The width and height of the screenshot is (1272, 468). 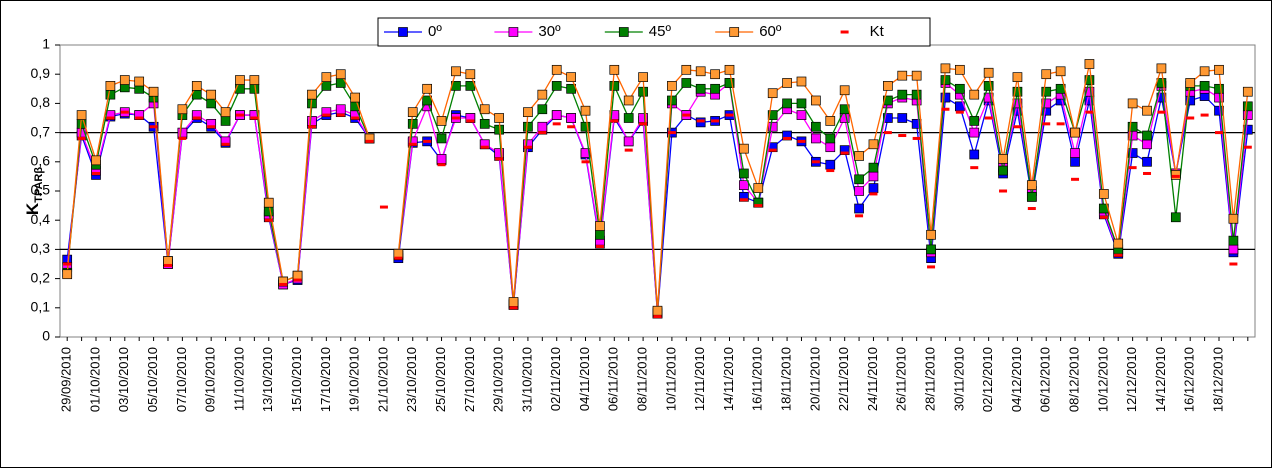 What do you see at coordinates (94, 379) in the screenshot?
I see `x-tick-label: 01/10/2010` at bounding box center [94, 379].